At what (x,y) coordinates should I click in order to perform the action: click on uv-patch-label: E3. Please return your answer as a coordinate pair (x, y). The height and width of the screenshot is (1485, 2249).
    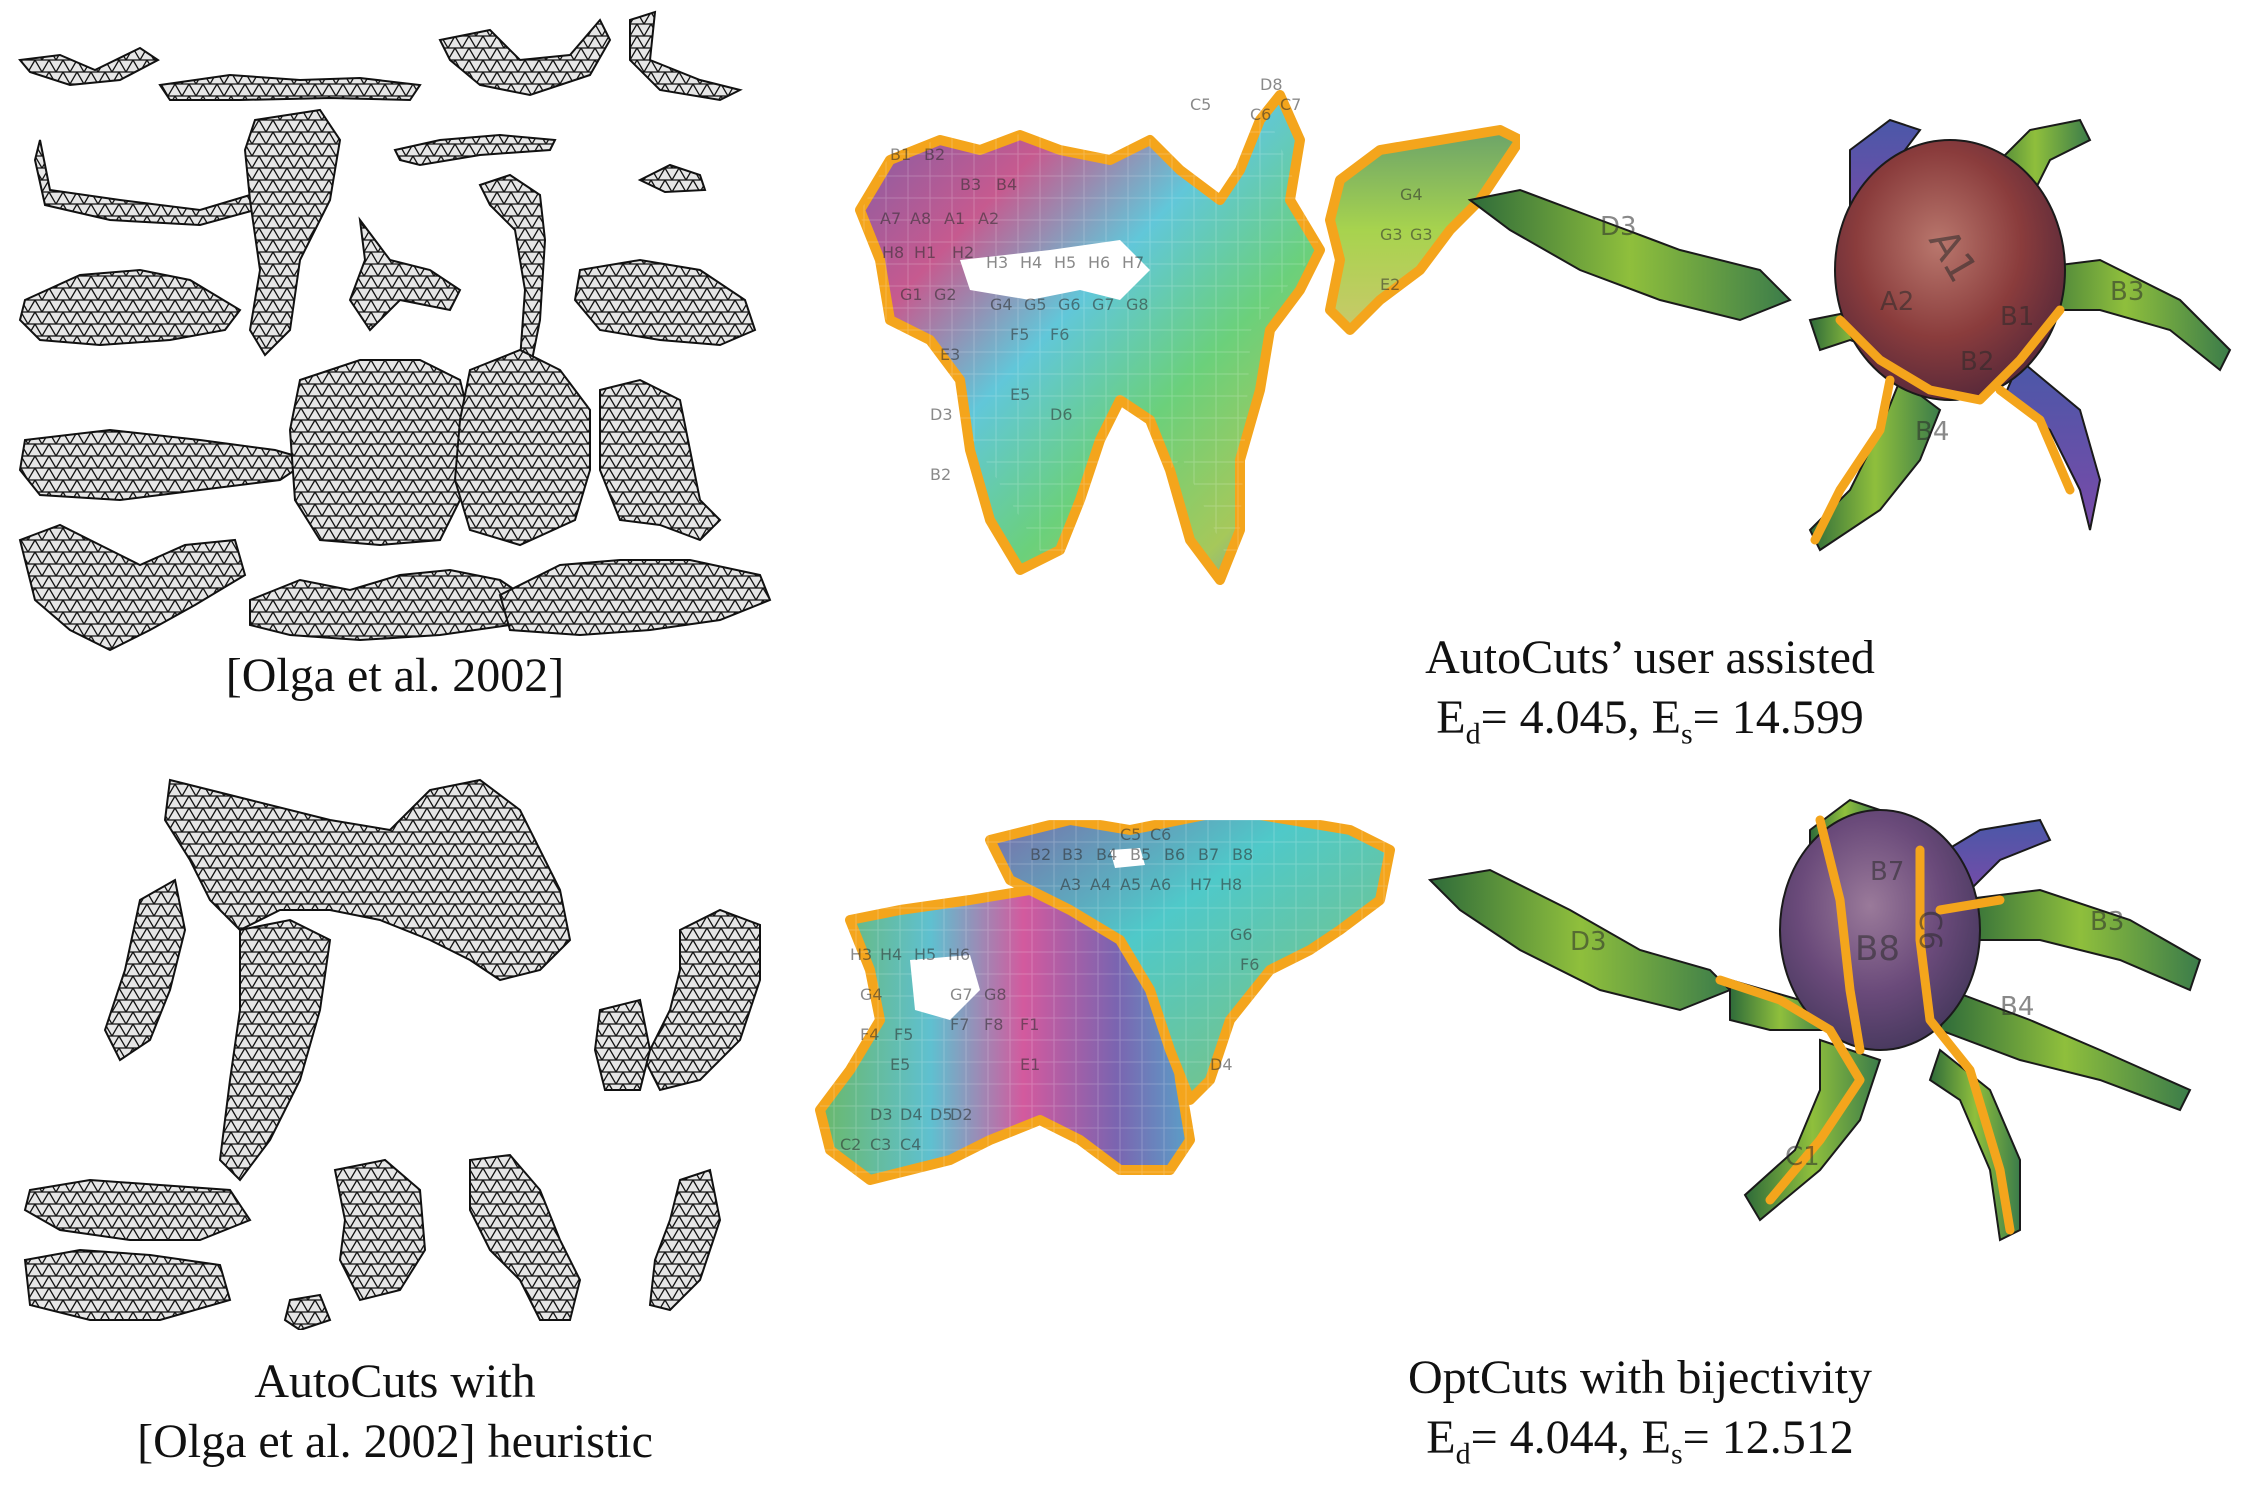
    Looking at the image, I should click on (950, 354).